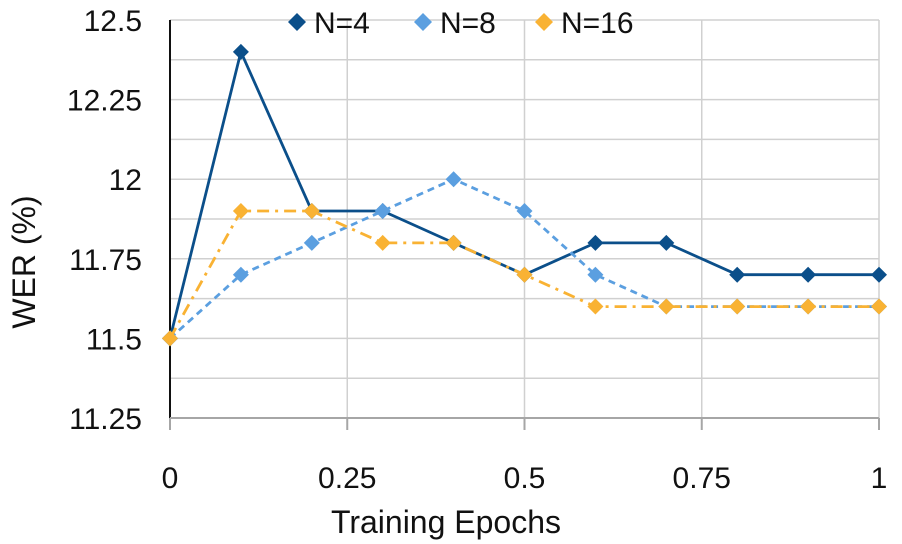  I want to click on legend-item: N=16, so click(584, 23).